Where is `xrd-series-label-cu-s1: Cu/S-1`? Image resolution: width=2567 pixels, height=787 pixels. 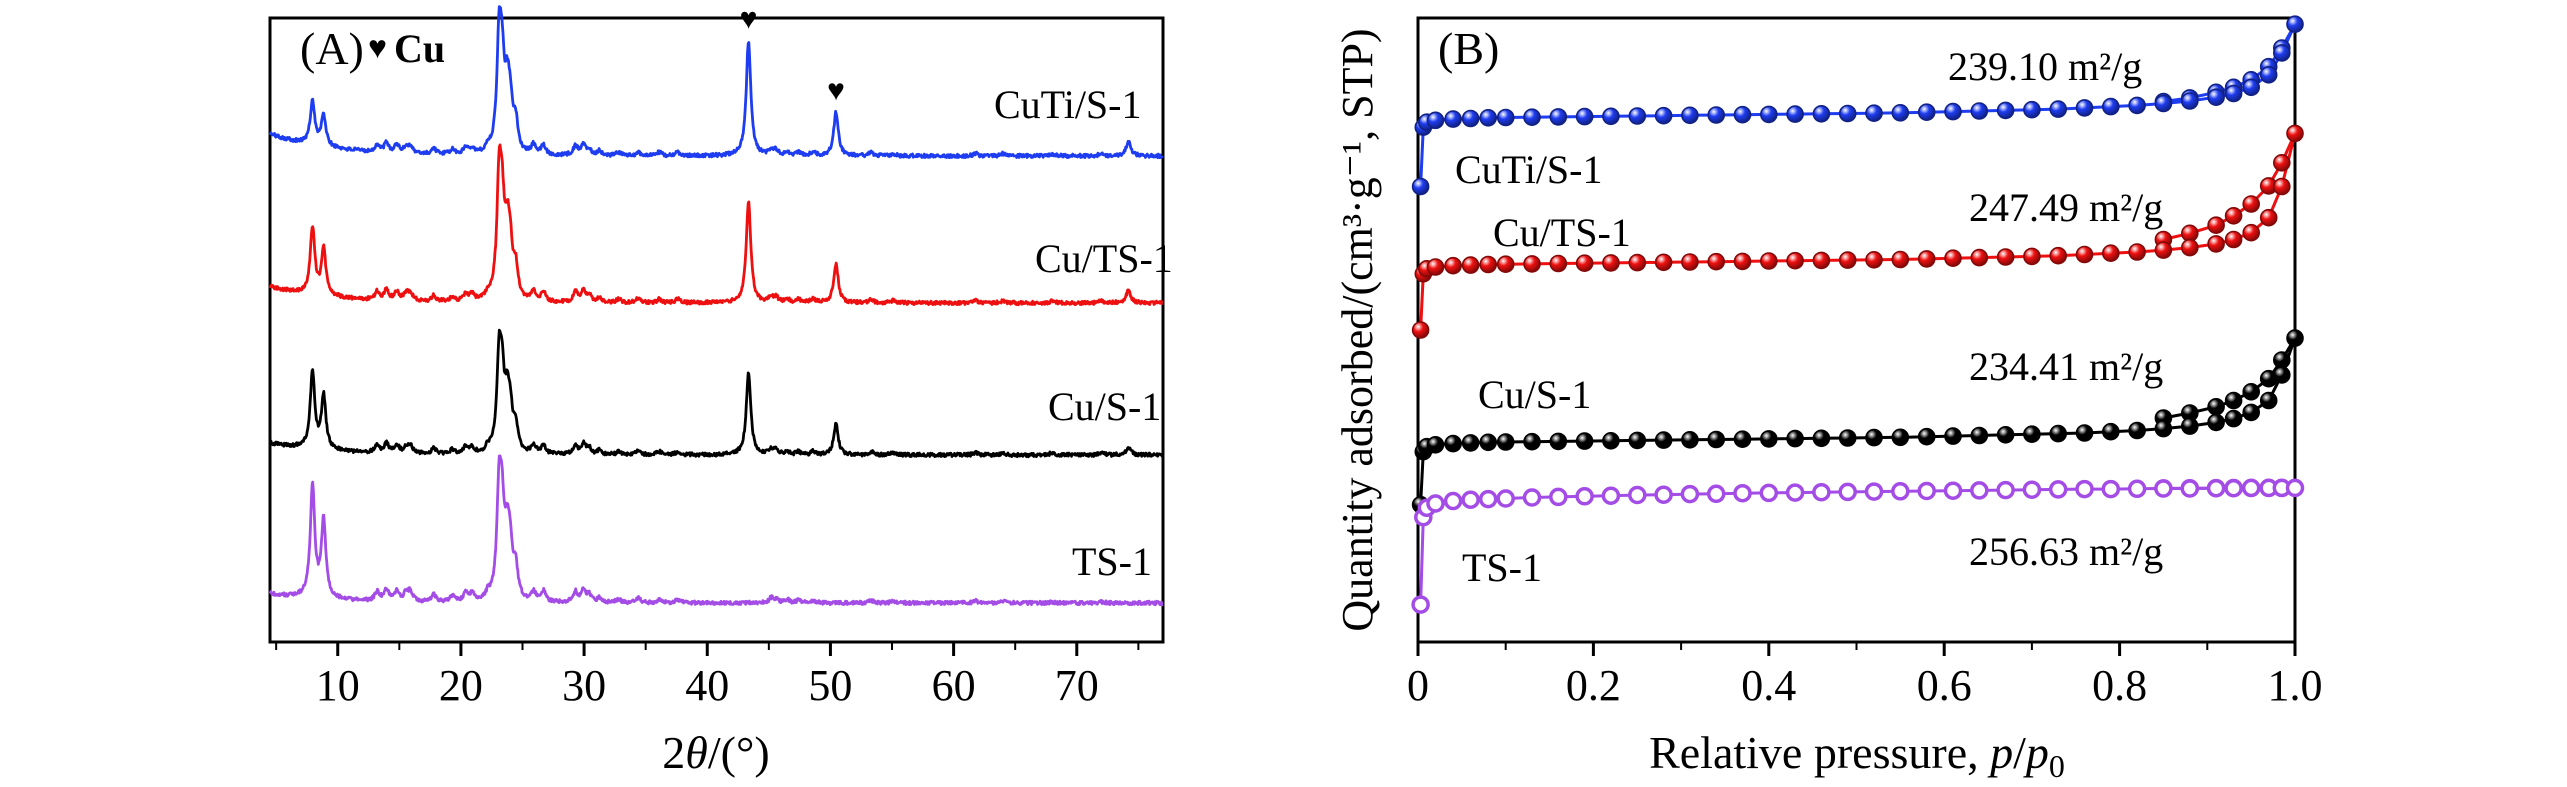
xrd-series-label-cu-s1: Cu/S-1 is located at coordinates (1104, 406).